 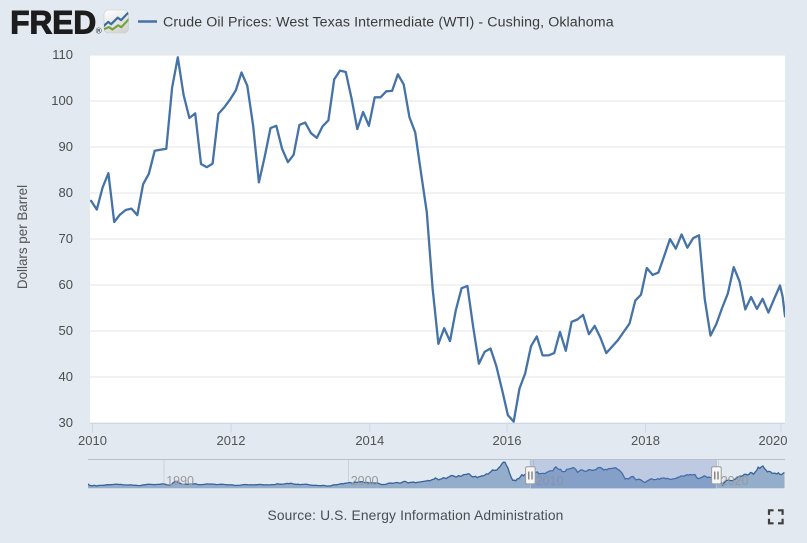 I want to click on svg-text: 110, so click(x=62, y=54).